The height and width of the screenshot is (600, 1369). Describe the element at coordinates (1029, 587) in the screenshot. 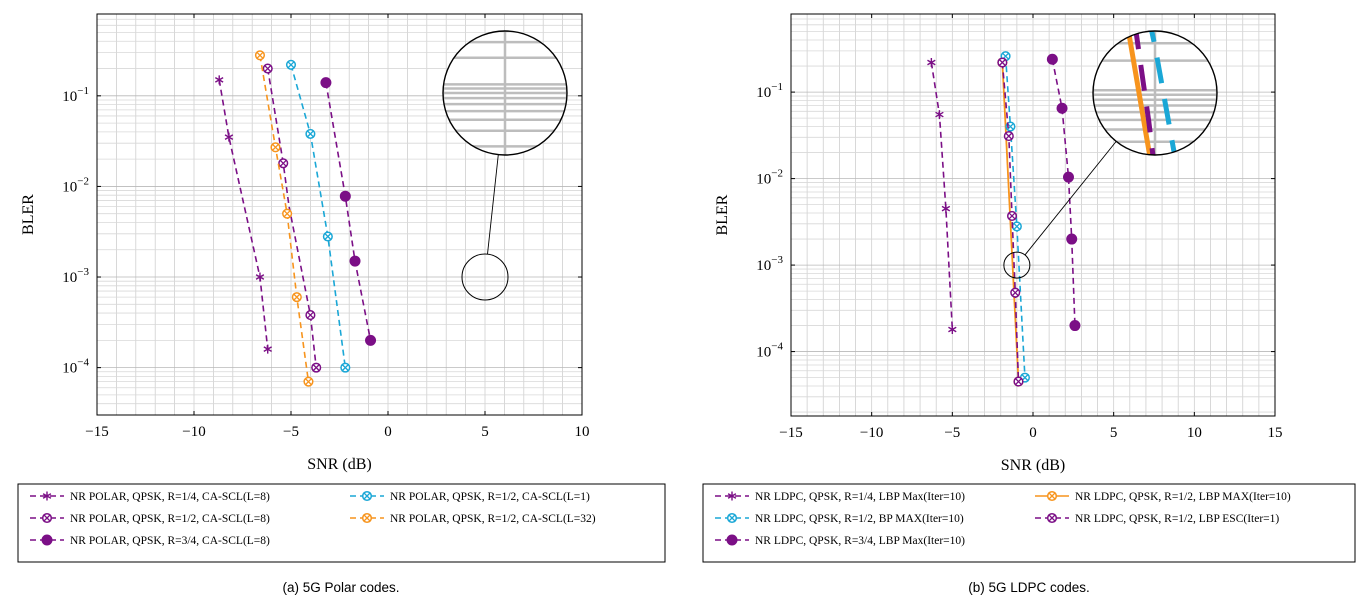

I see `figure-caption: (b) 5G LDPC codes.` at that location.